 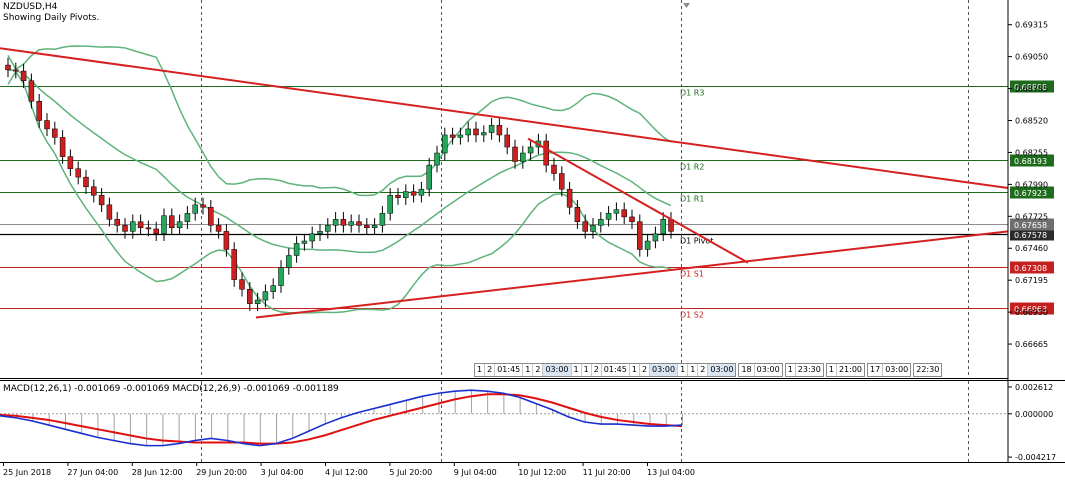 What do you see at coordinates (692, 167) in the screenshot?
I see `pivot-label: D1 R2` at bounding box center [692, 167].